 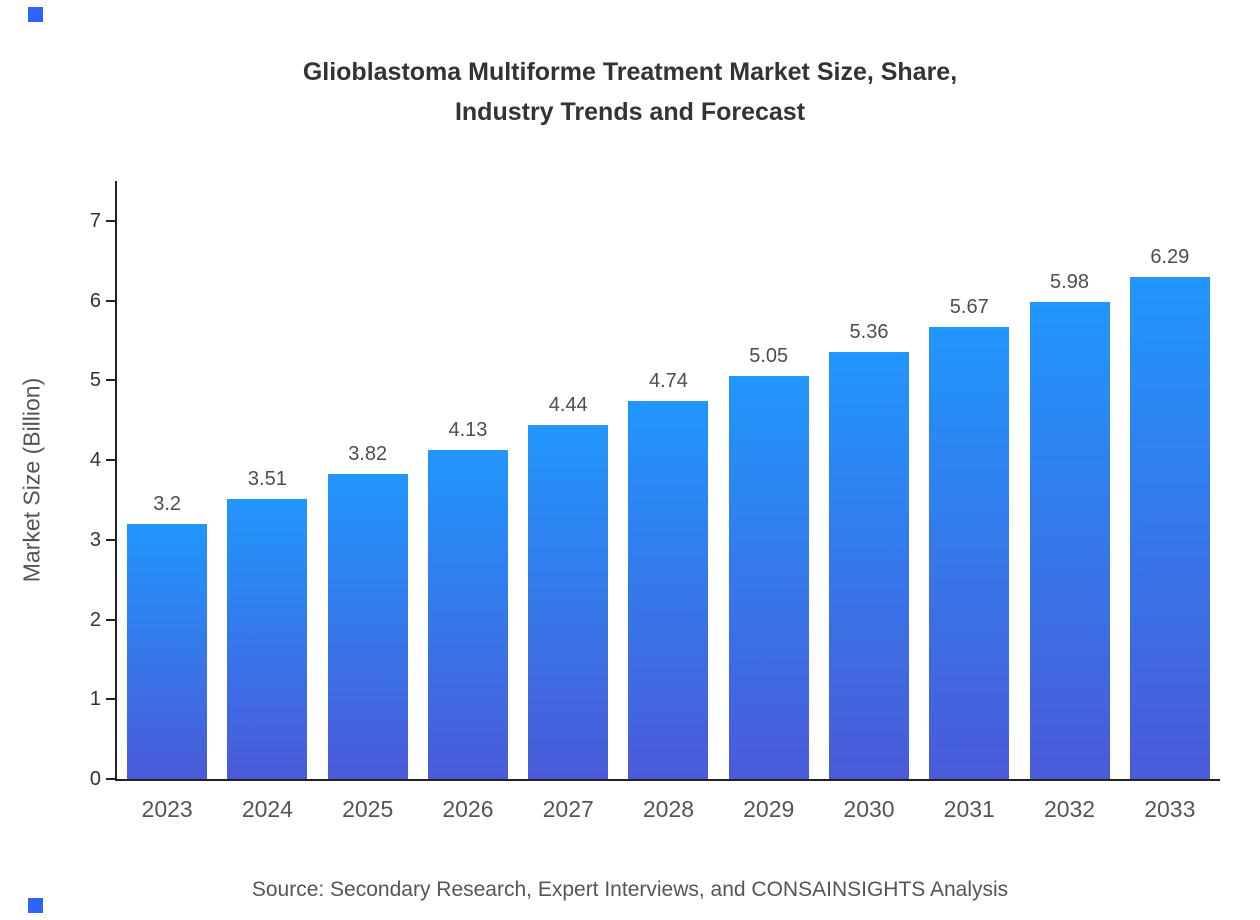 I want to click on bar-value-label: 5.67, so click(x=969, y=306).